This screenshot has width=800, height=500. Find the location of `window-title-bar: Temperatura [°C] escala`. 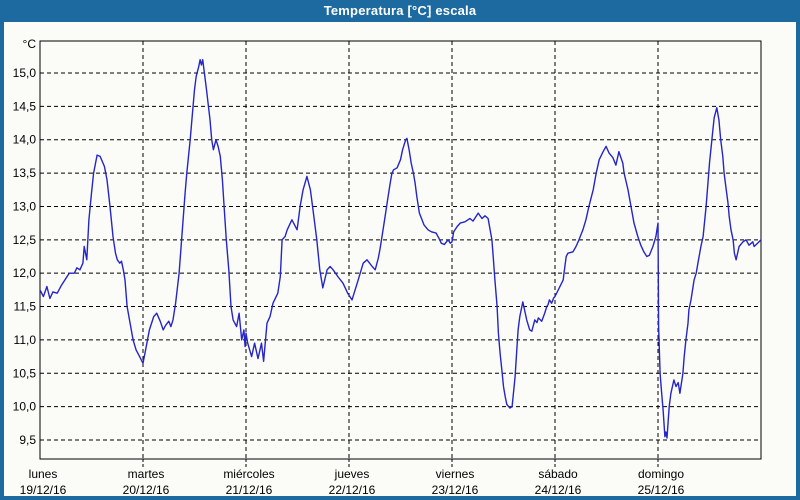

window-title-bar: Temperatura [°C] escala is located at coordinates (400, 11).